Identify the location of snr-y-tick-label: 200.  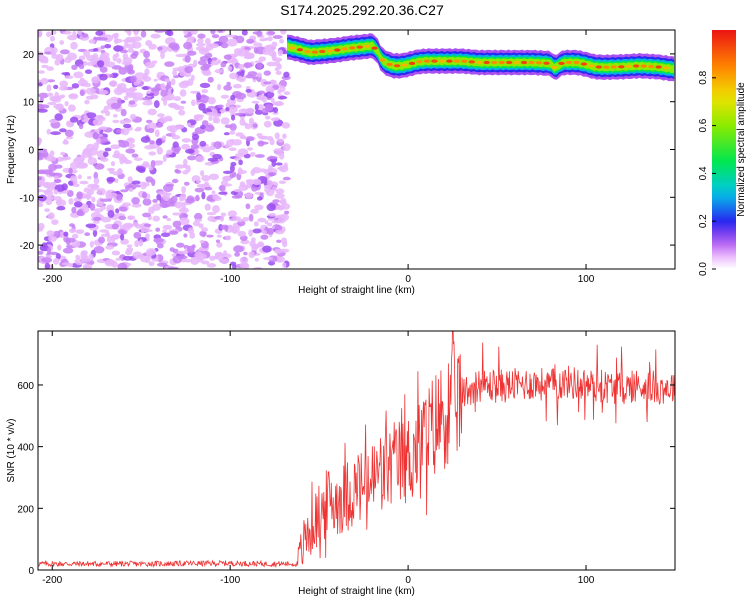
(25, 509).